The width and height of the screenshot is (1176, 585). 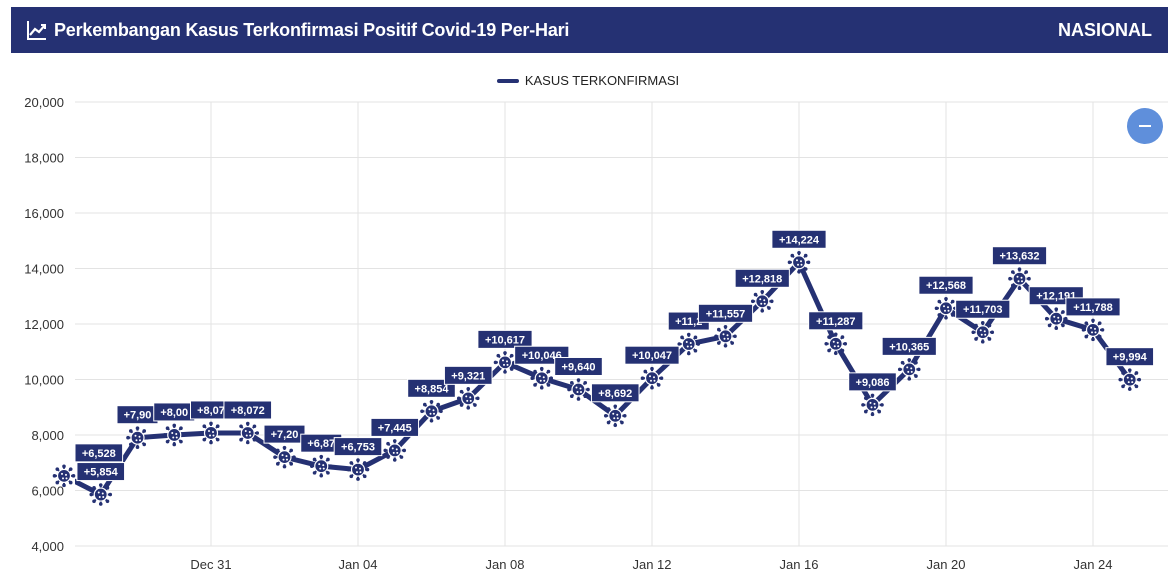 What do you see at coordinates (44, 158) in the screenshot?
I see `y-tick-label: 18,000` at bounding box center [44, 158].